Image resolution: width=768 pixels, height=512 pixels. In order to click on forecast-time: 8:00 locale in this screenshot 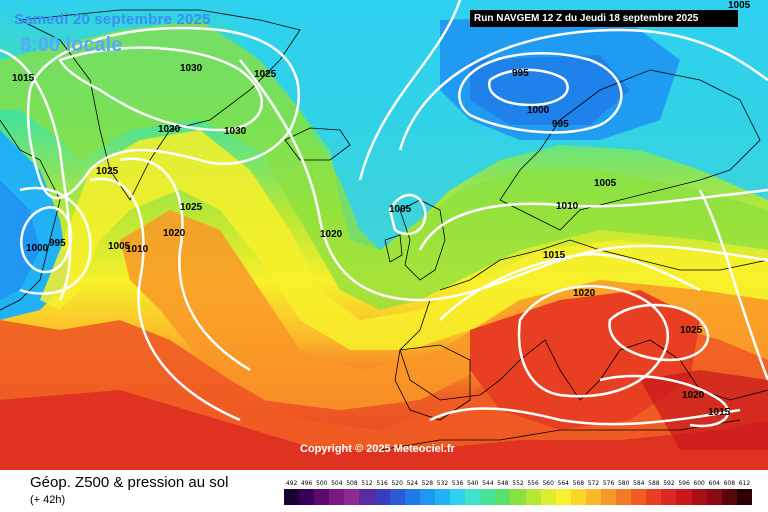, I will do `click(71, 45)`.